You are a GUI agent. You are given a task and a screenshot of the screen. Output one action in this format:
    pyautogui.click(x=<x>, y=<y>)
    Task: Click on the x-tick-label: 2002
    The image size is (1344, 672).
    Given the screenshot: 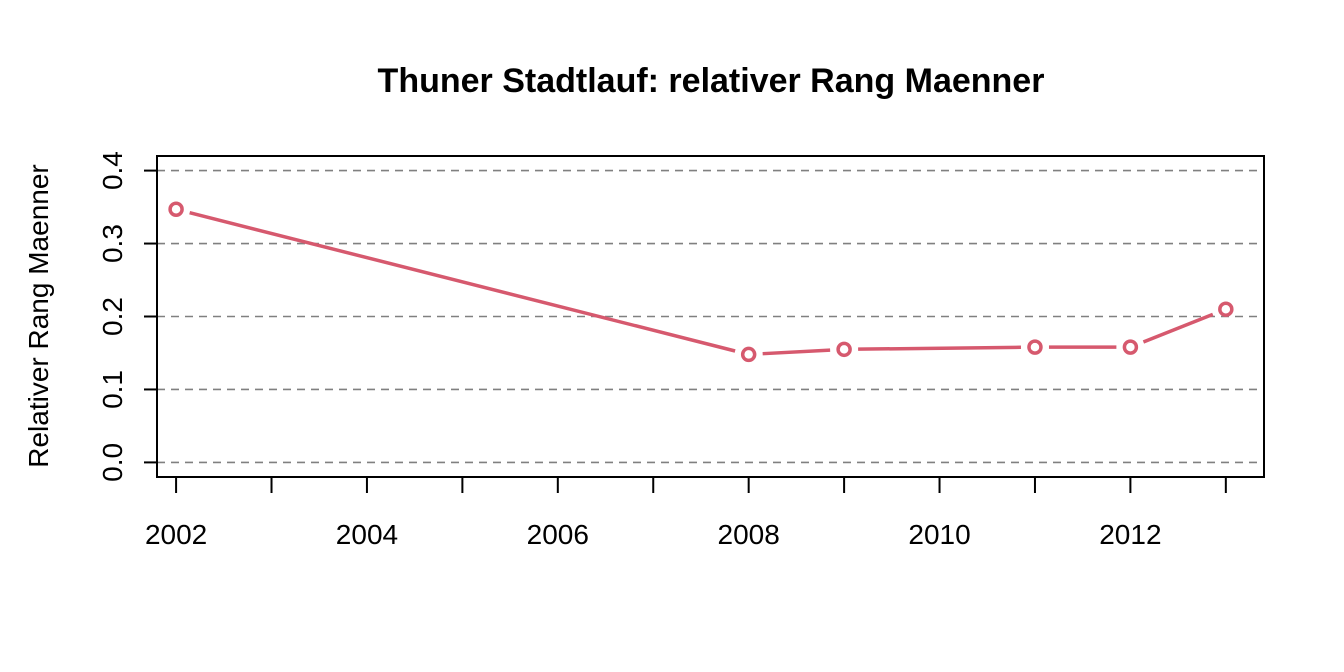 What is the action you would take?
    pyautogui.click(x=176, y=534)
    